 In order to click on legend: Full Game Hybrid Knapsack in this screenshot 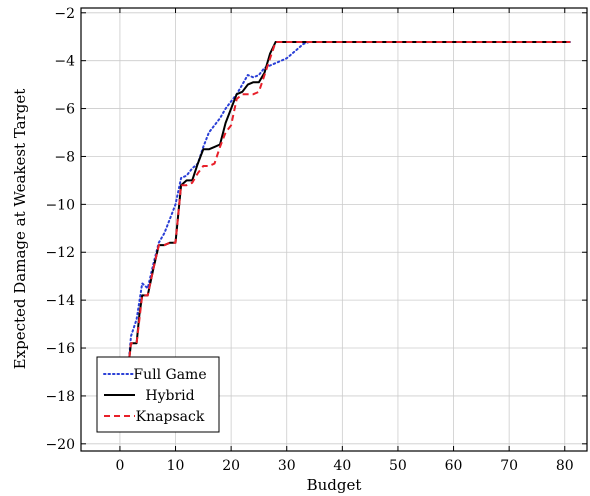, I will do `click(158, 394)`.